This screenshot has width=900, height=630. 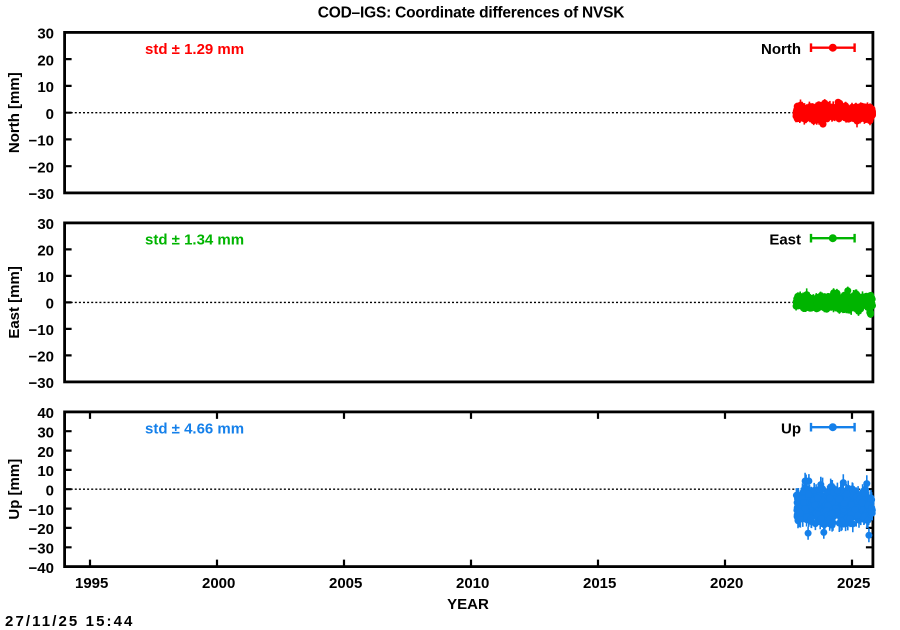 I want to click on svg-text: std ± 1.34 mm, so click(x=194, y=240).